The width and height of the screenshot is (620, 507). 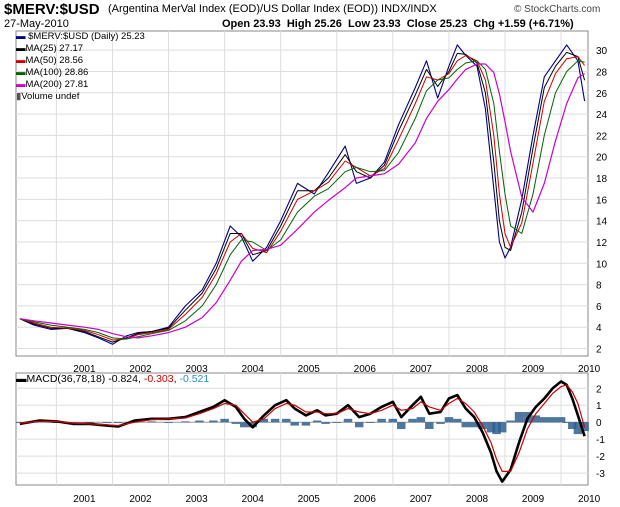 What do you see at coordinates (236, 24) in the screenshot?
I see `open-label: Open` at bounding box center [236, 24].